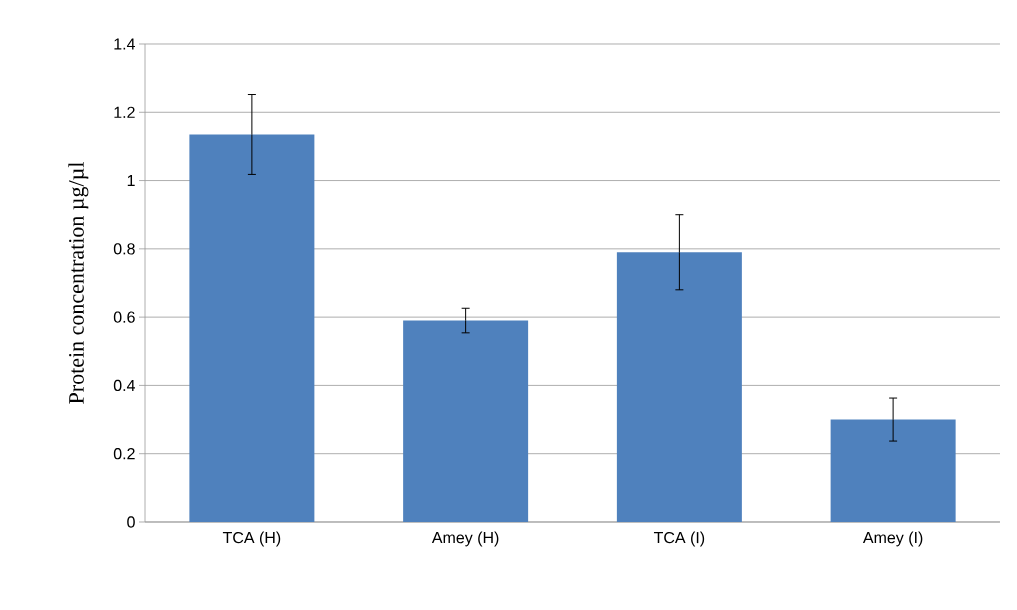 The image size is (1017, 610). Describe the element at coordinates (124, 249) in the screenshot. I see `y-tick-label: 0.8` at that location.